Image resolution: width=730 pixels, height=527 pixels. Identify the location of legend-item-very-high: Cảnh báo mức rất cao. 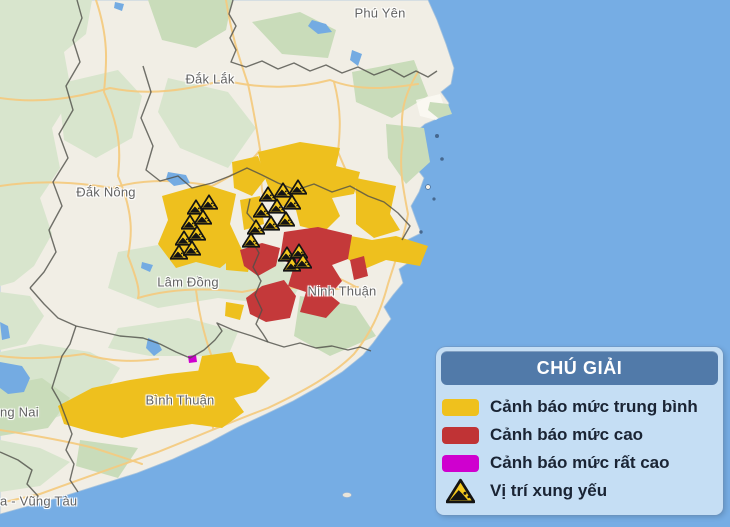
(579, 463).